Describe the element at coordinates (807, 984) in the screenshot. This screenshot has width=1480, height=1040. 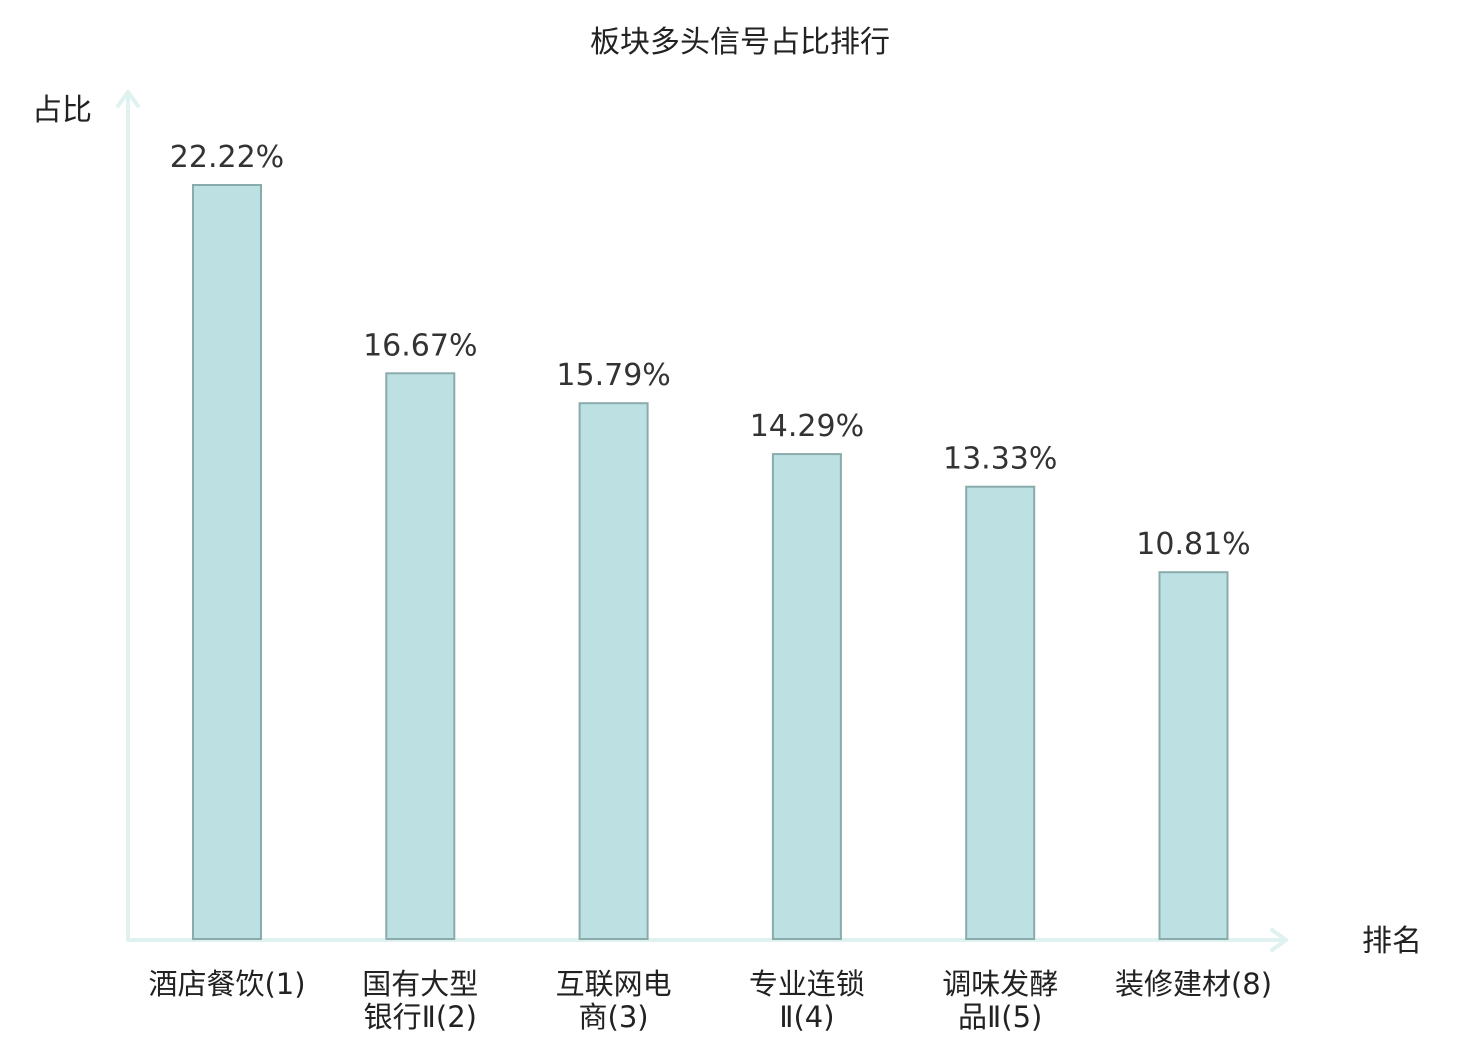
I see `x-tick-label: 专业连锁` at that location.